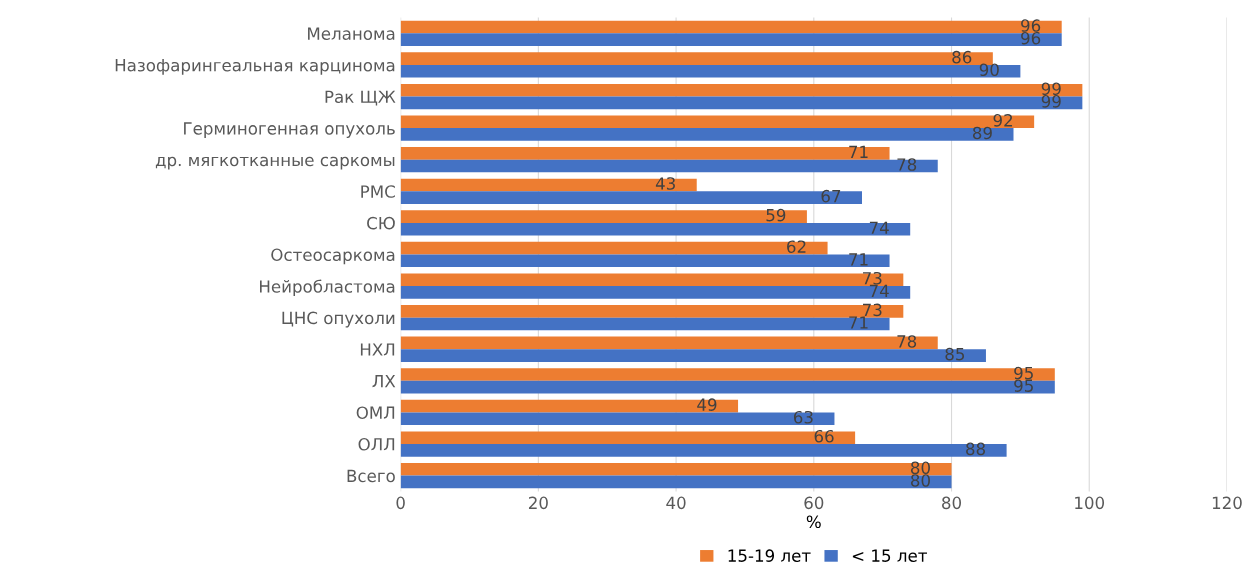 The image size is (1252, 585). I want to click on data-label: 62, so click(796, 246).